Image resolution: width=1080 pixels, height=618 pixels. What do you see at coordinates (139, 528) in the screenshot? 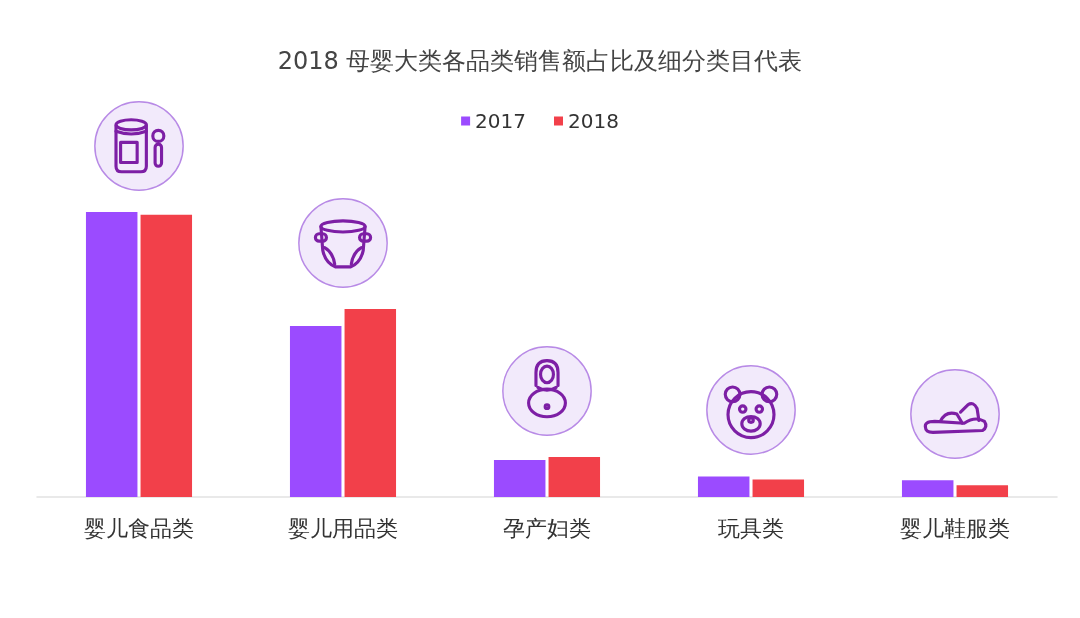
I see `x-tick-label: 婴儿食品类` at bounding box center [139, 528].